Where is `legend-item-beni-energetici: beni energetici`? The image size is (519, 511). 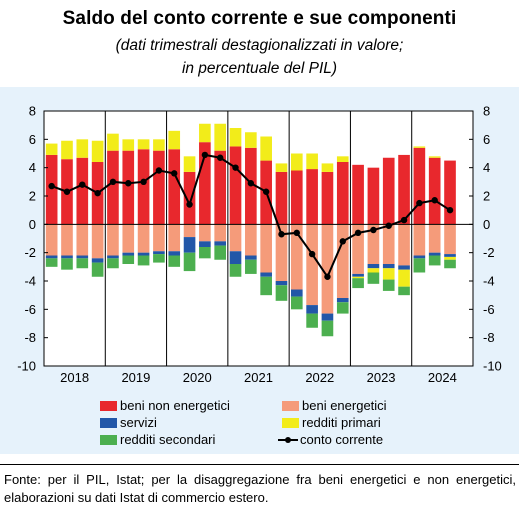
legend-item-beni-energetici: beni energetici is located at coordinates (334, 406).